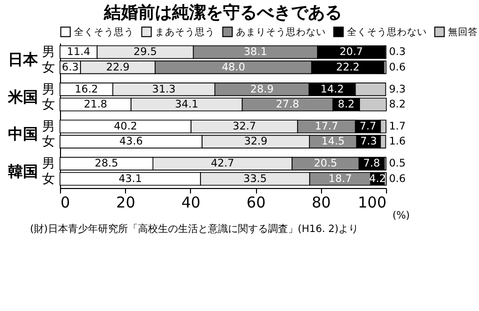 This screenshot has height=311, width=479. Describe the element at coordinates (397, 52) in the screenshot. I see `data-label: 0.3` at that location.